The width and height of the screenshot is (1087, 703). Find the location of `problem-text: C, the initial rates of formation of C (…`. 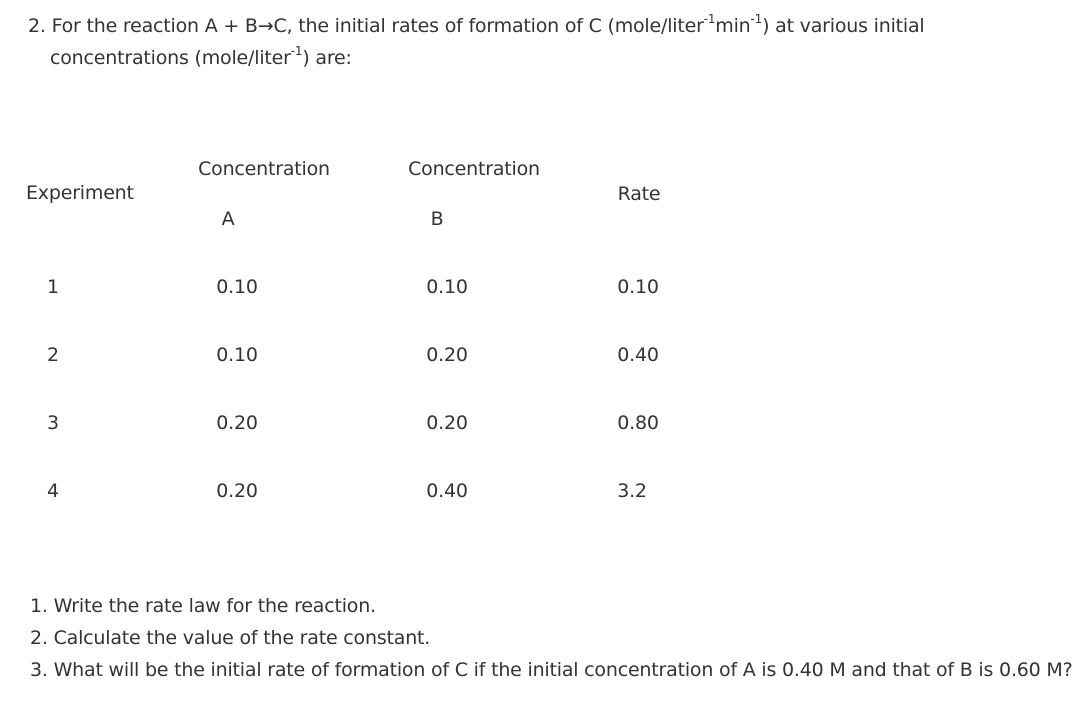

problem-text: C, the initial rates of formation of C (… is located at coordinates (488, 26).